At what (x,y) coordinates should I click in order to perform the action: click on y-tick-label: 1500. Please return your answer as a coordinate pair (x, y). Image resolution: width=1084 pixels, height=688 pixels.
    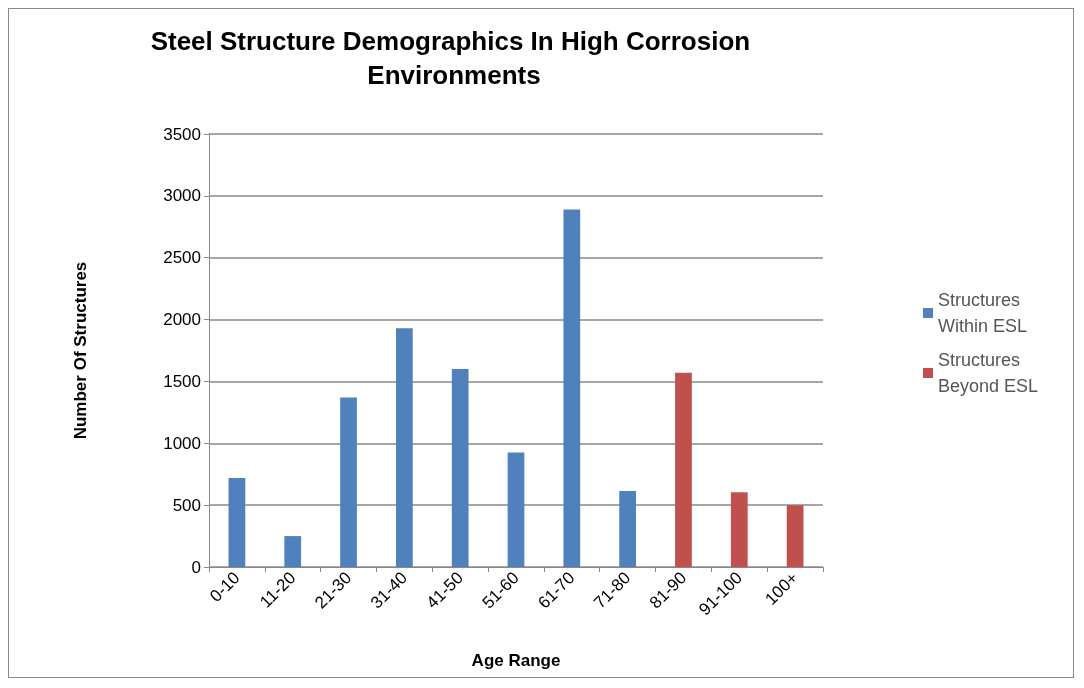
    Looking at the image, I should click on (182, 381).